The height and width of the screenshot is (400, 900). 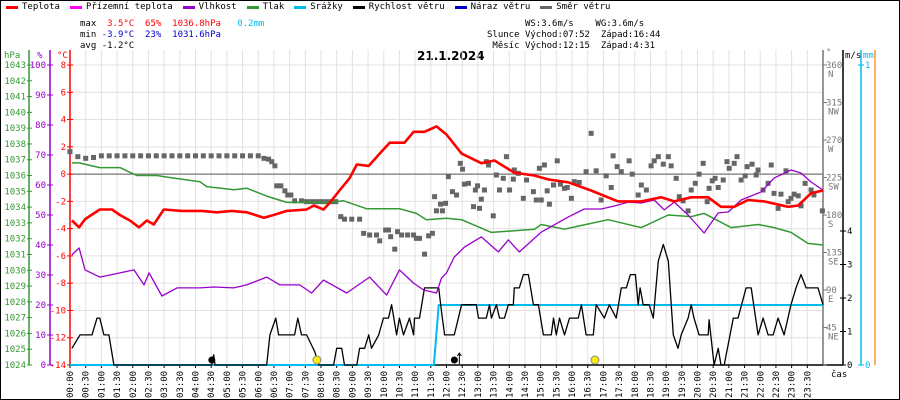 I want to click on x-tick-label: 15:00, so click(x=542, y=384).